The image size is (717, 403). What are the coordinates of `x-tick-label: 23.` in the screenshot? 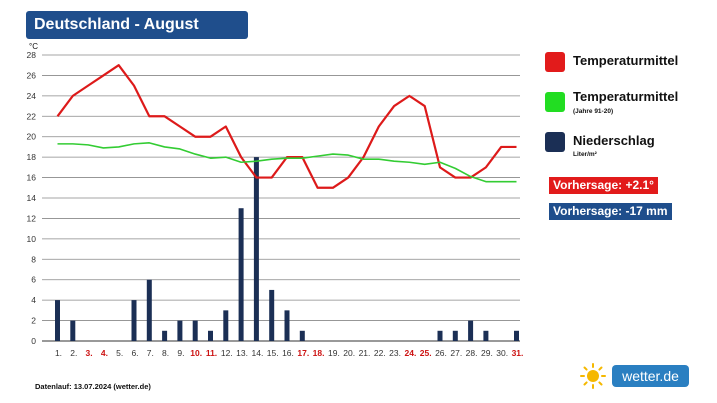 It's located at (395, 353).